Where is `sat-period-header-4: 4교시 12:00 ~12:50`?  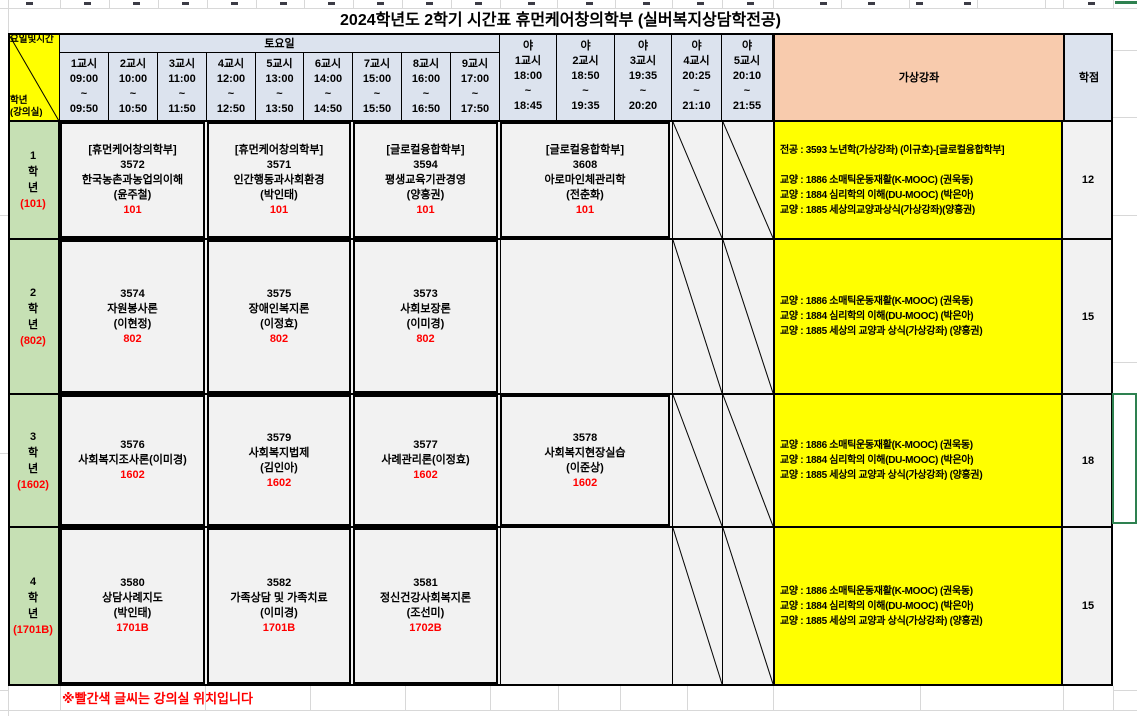 sat-period-header-4: 4교시 12:00 ~12:50 is located at coordinates (231, 86).